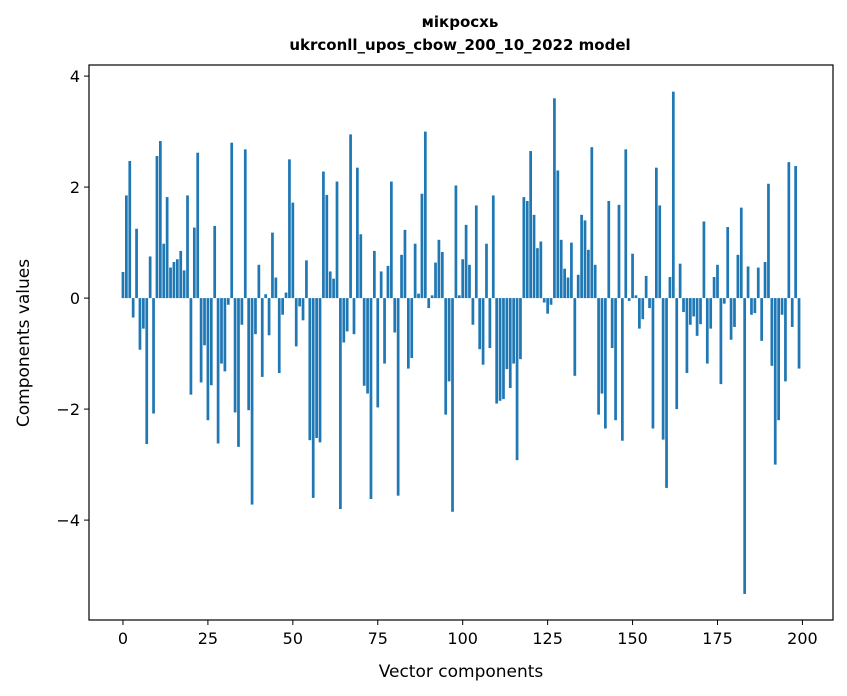 The image size is (847, 696). Describe the element at coordinates (459, 45) in the screenshot. I see `chart-title-line2: ukrconll_upos_cbow_200_10_2022 model` at that location.